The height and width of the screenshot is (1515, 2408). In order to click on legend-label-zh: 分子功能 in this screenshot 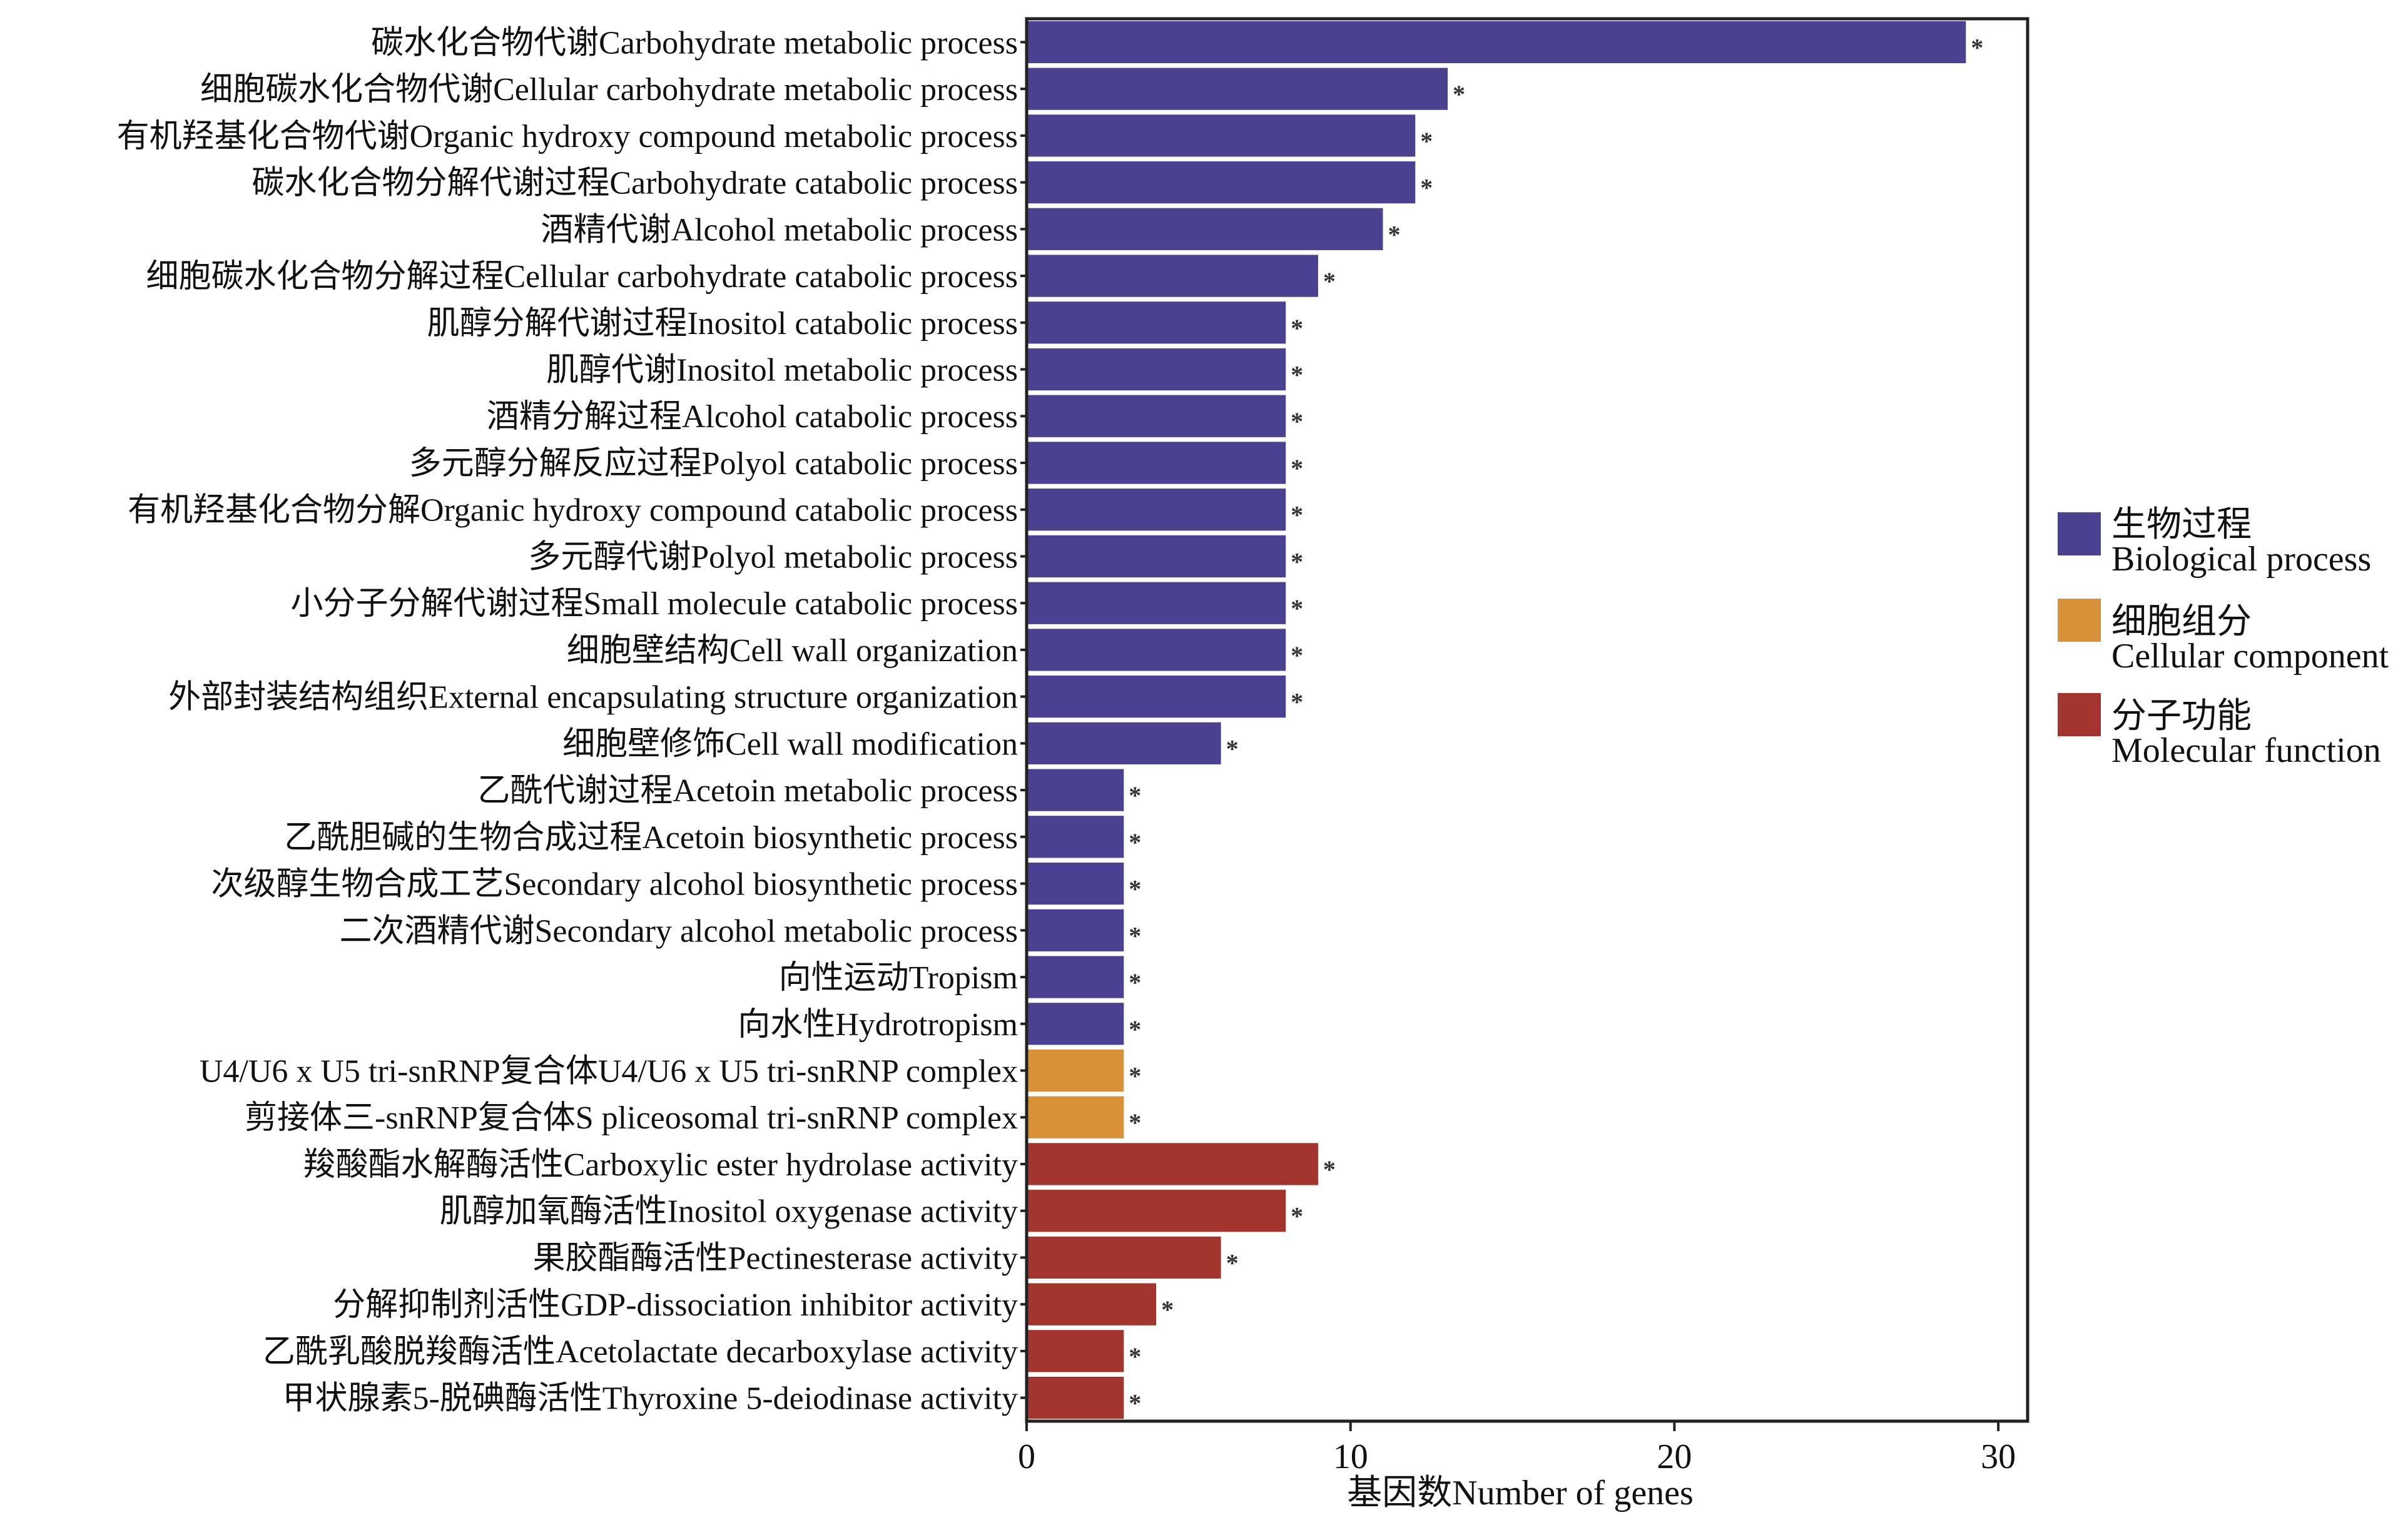, I will do `click(2181, 716)`.